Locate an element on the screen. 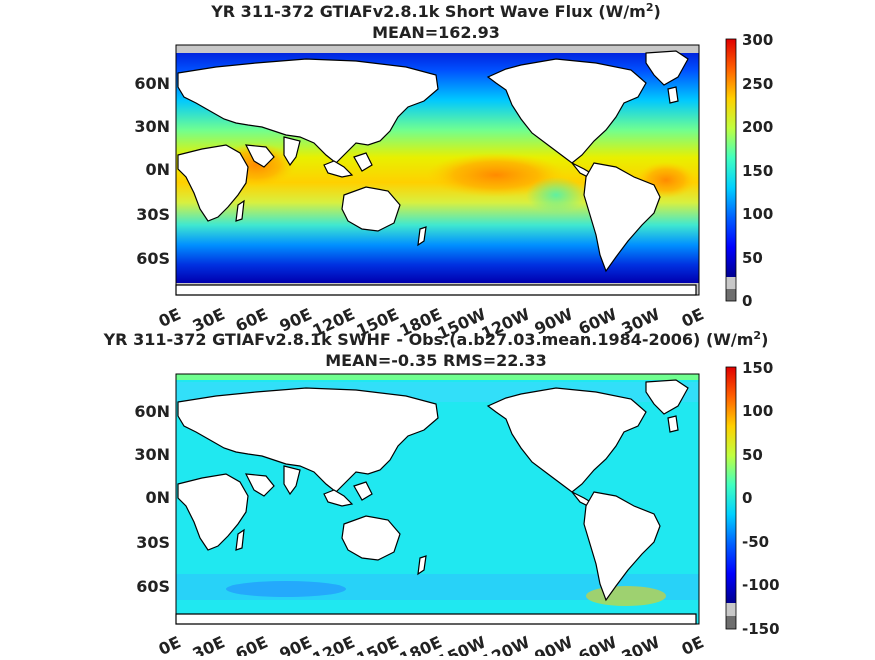 Image resolution: width=875 pixels, height=660 pixels. svg-text: 250 is located at coordinates (757, 84).